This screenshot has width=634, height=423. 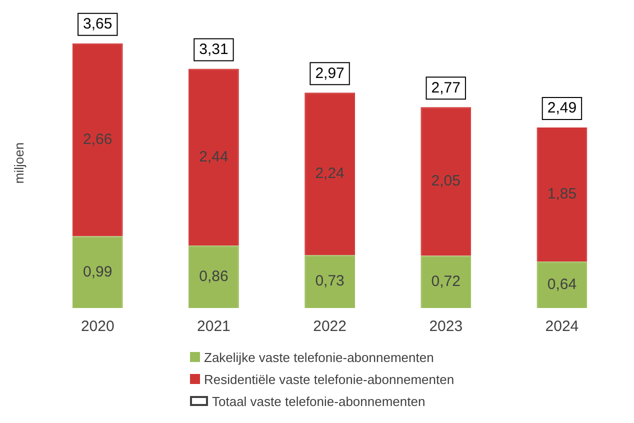 I want to click on x-tick-label: 2021, so click(x=213, y=327).